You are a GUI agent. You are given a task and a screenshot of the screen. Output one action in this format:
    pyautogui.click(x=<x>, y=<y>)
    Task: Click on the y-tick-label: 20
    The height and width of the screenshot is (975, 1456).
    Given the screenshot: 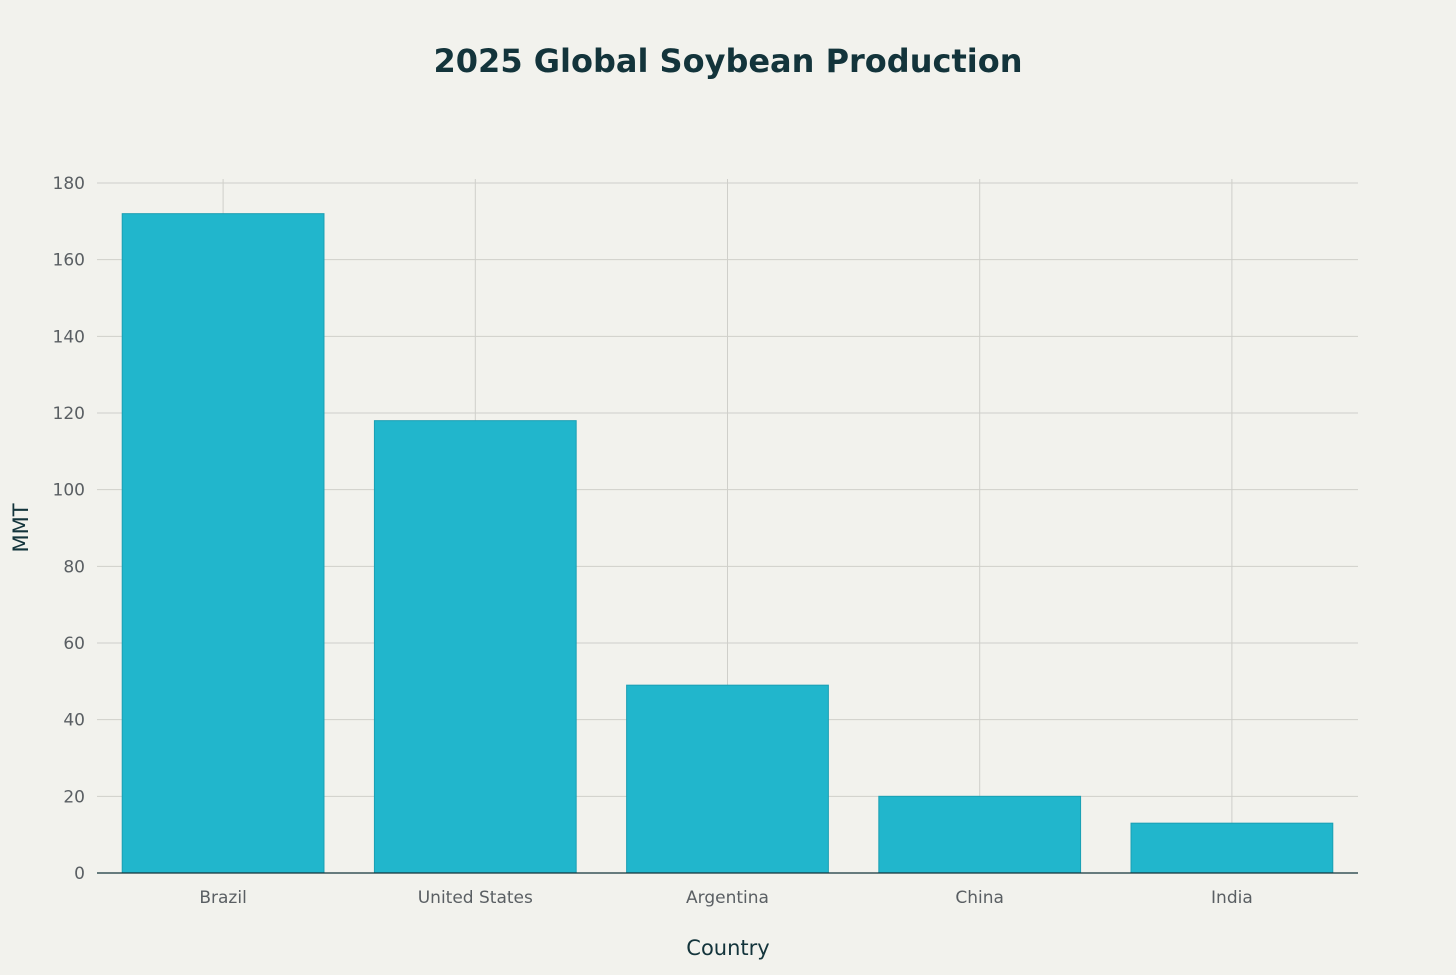 What is the action you would take?
    pyautogui.click(x=74, y=797)
    